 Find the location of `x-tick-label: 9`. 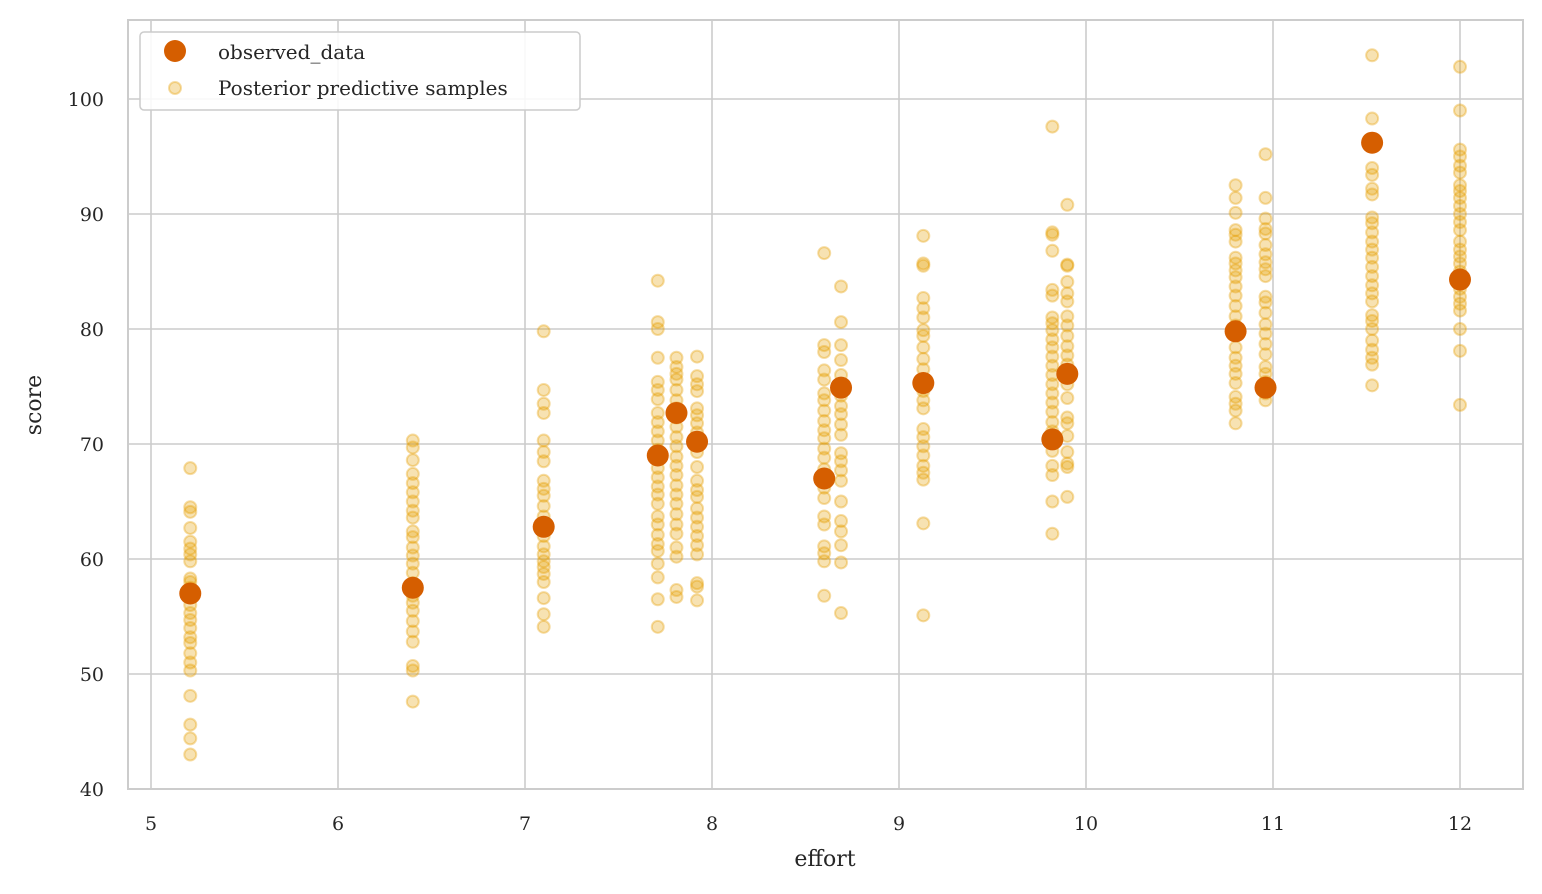

x-tick-label: 9 is located at coordinates (899, 824).